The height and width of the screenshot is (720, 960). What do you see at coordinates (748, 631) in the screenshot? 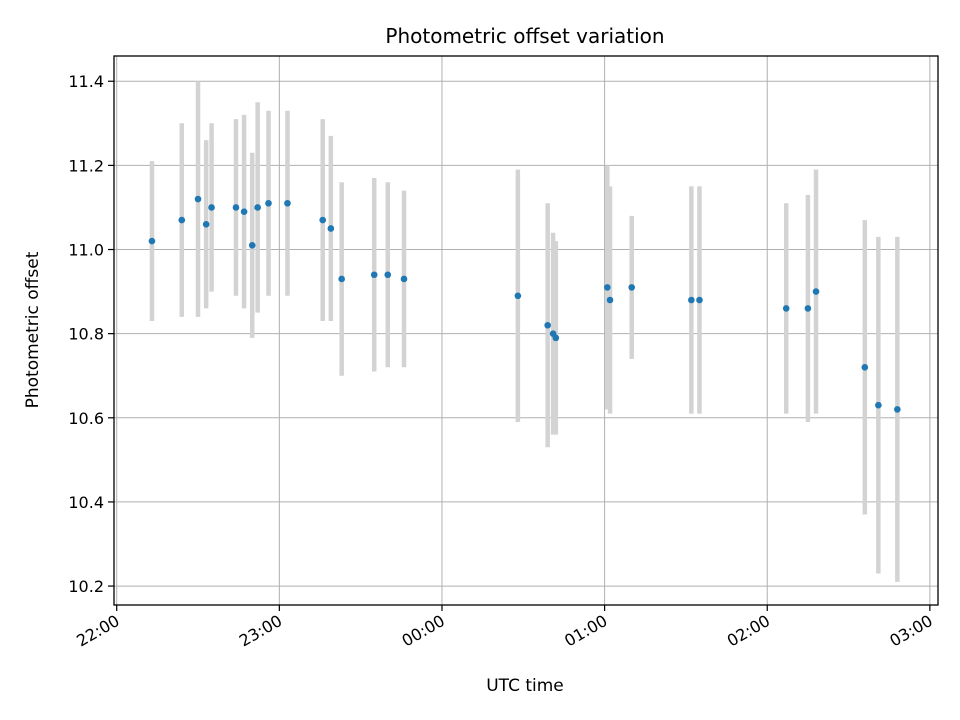
I see `x-tick-label: 02:00` at bounding box center [748, 631].